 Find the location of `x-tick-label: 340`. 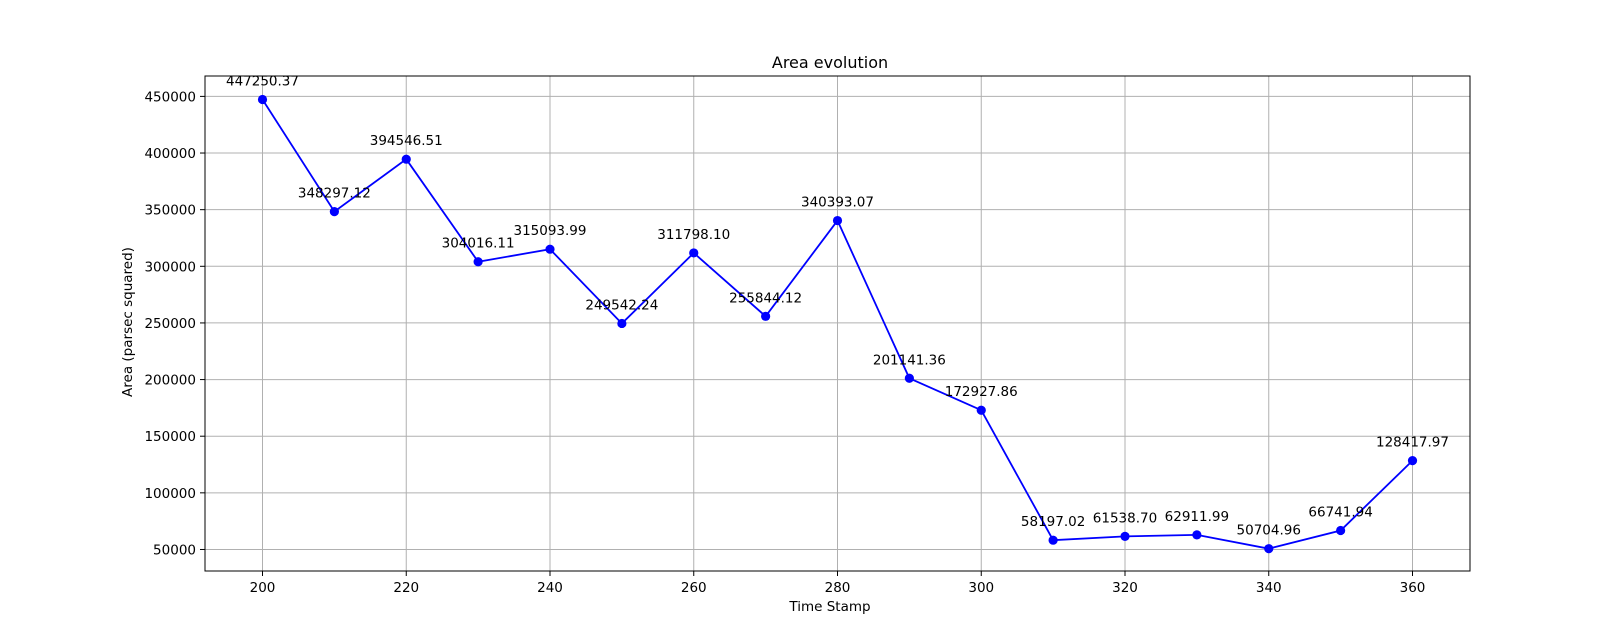

x-tick-label: 340 is located at coordinates (1269, 588).